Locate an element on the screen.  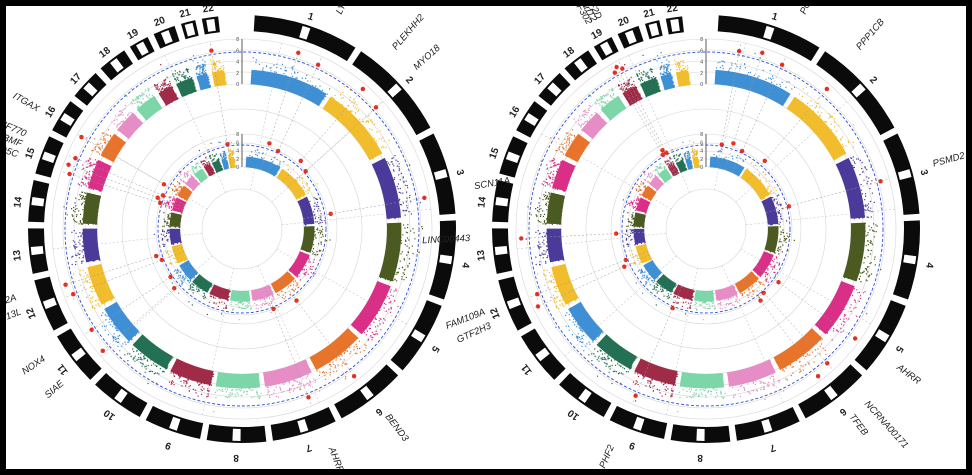
chromosome-label-3: 3 is located at coordinates (923, 172).